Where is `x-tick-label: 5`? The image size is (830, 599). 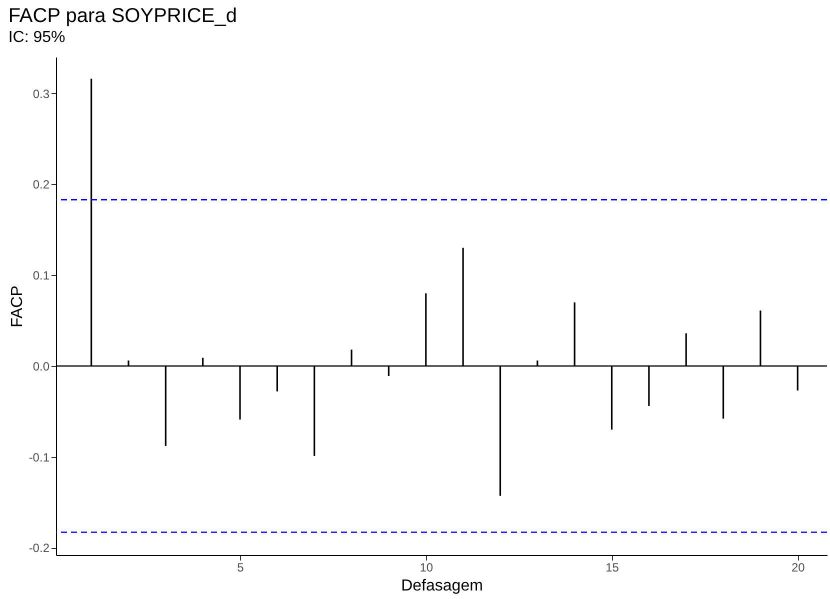
x-tick-label: 5 is located at coordinates (240, 567).